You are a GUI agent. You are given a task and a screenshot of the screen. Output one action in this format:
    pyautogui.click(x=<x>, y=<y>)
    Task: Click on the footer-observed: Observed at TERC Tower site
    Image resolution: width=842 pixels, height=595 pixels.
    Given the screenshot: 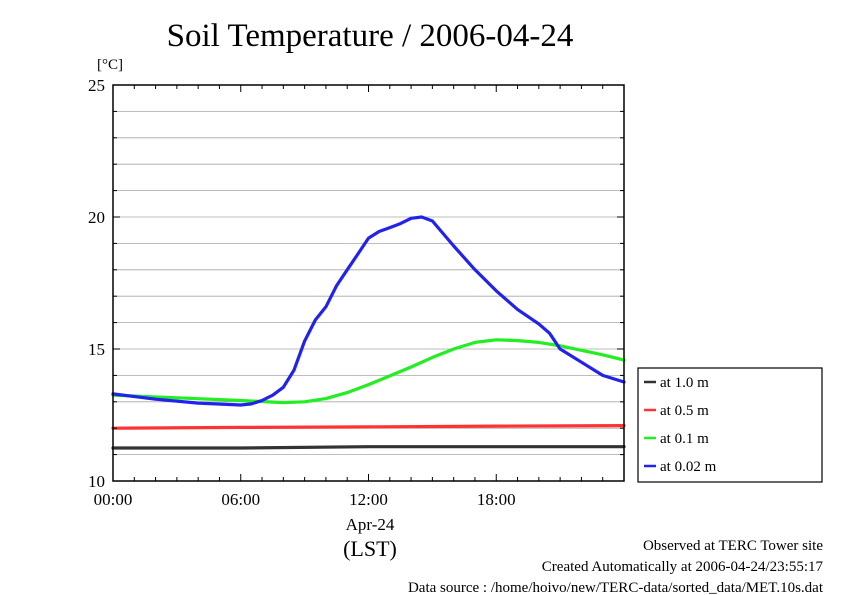 What is the action you would take?
    pyautogui.click(x=733, y=546)
    